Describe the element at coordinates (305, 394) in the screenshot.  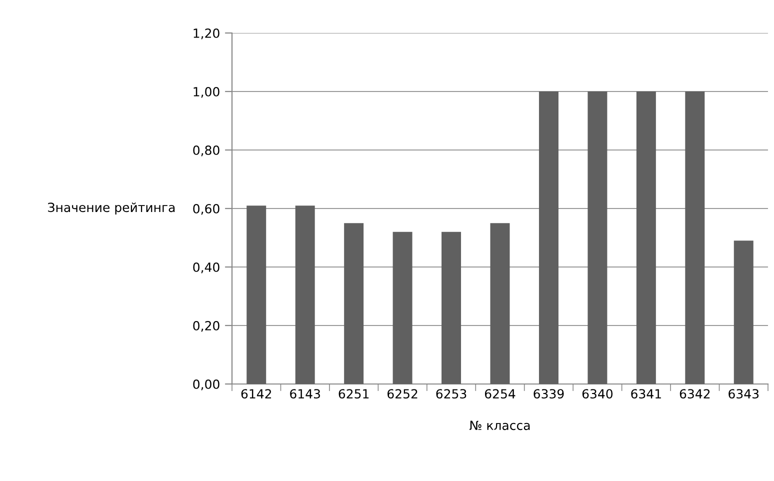
I see `x-tick-label: 6143` at that location.